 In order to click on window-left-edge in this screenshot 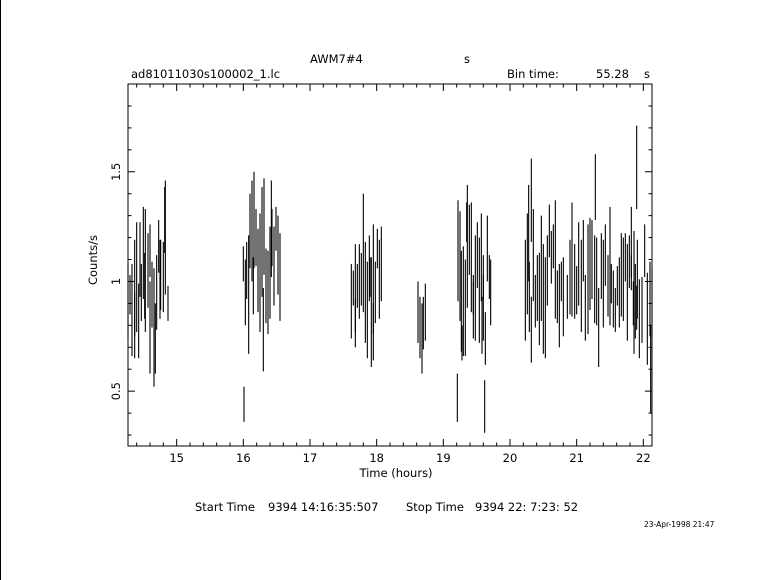, I will do `click(0, 290)`.